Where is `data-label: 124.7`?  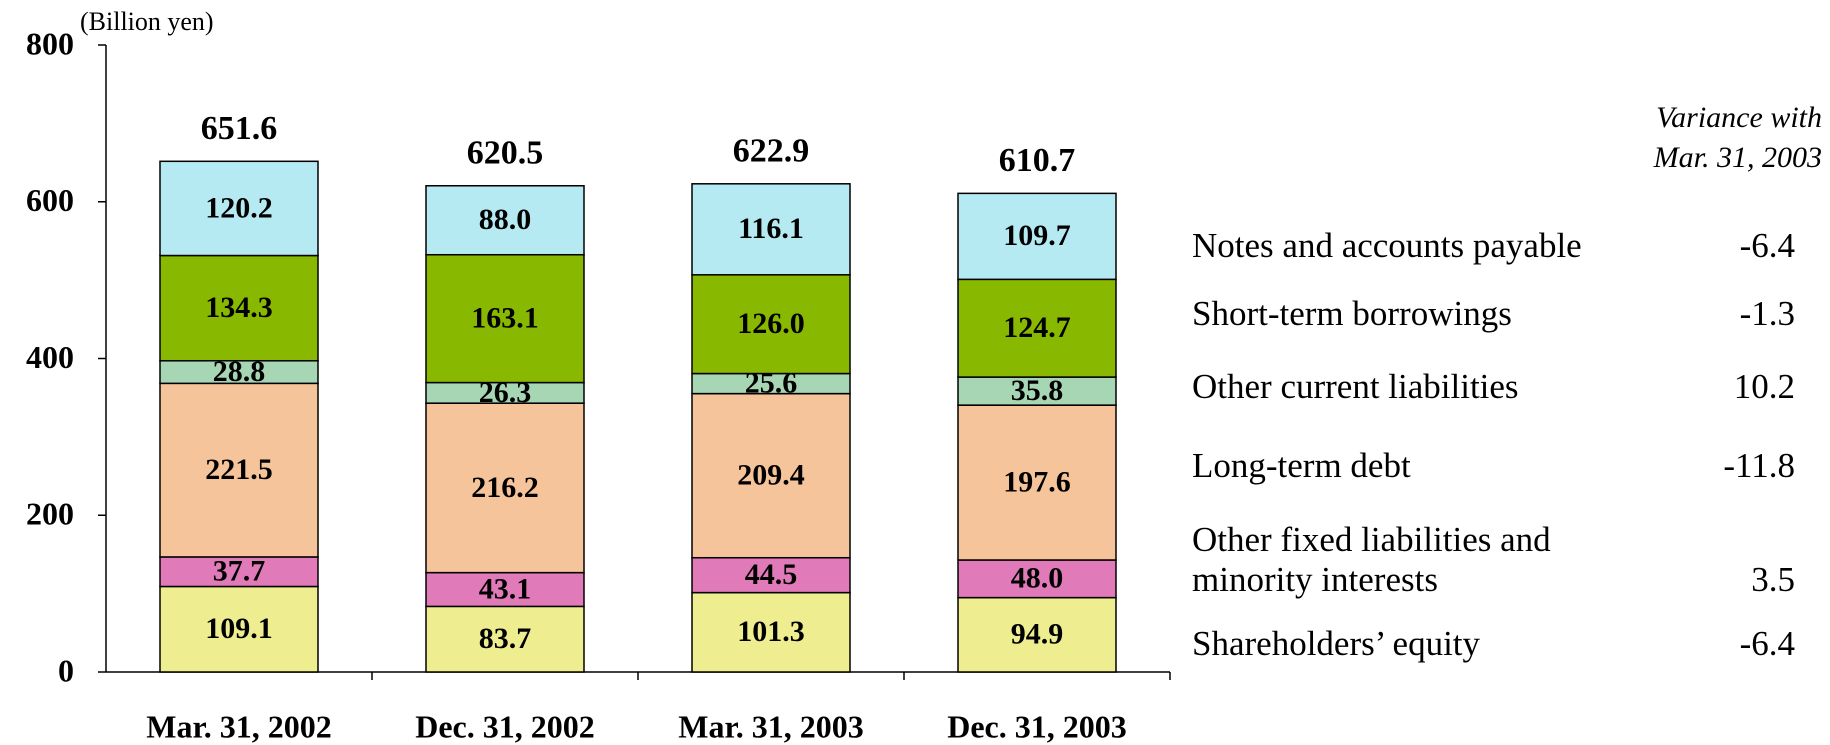
data-label: 124.7 is located at coordinates (1037, 327).